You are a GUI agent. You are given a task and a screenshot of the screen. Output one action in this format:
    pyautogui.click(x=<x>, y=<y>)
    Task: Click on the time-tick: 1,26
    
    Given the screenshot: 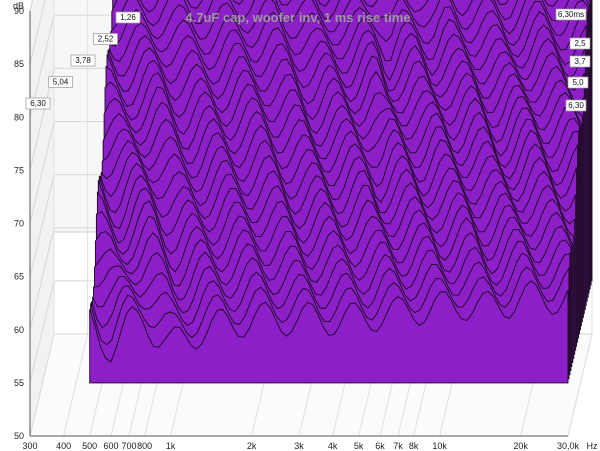 What is the action you would take?
    pyautogui.click(x=128, y=17)
    